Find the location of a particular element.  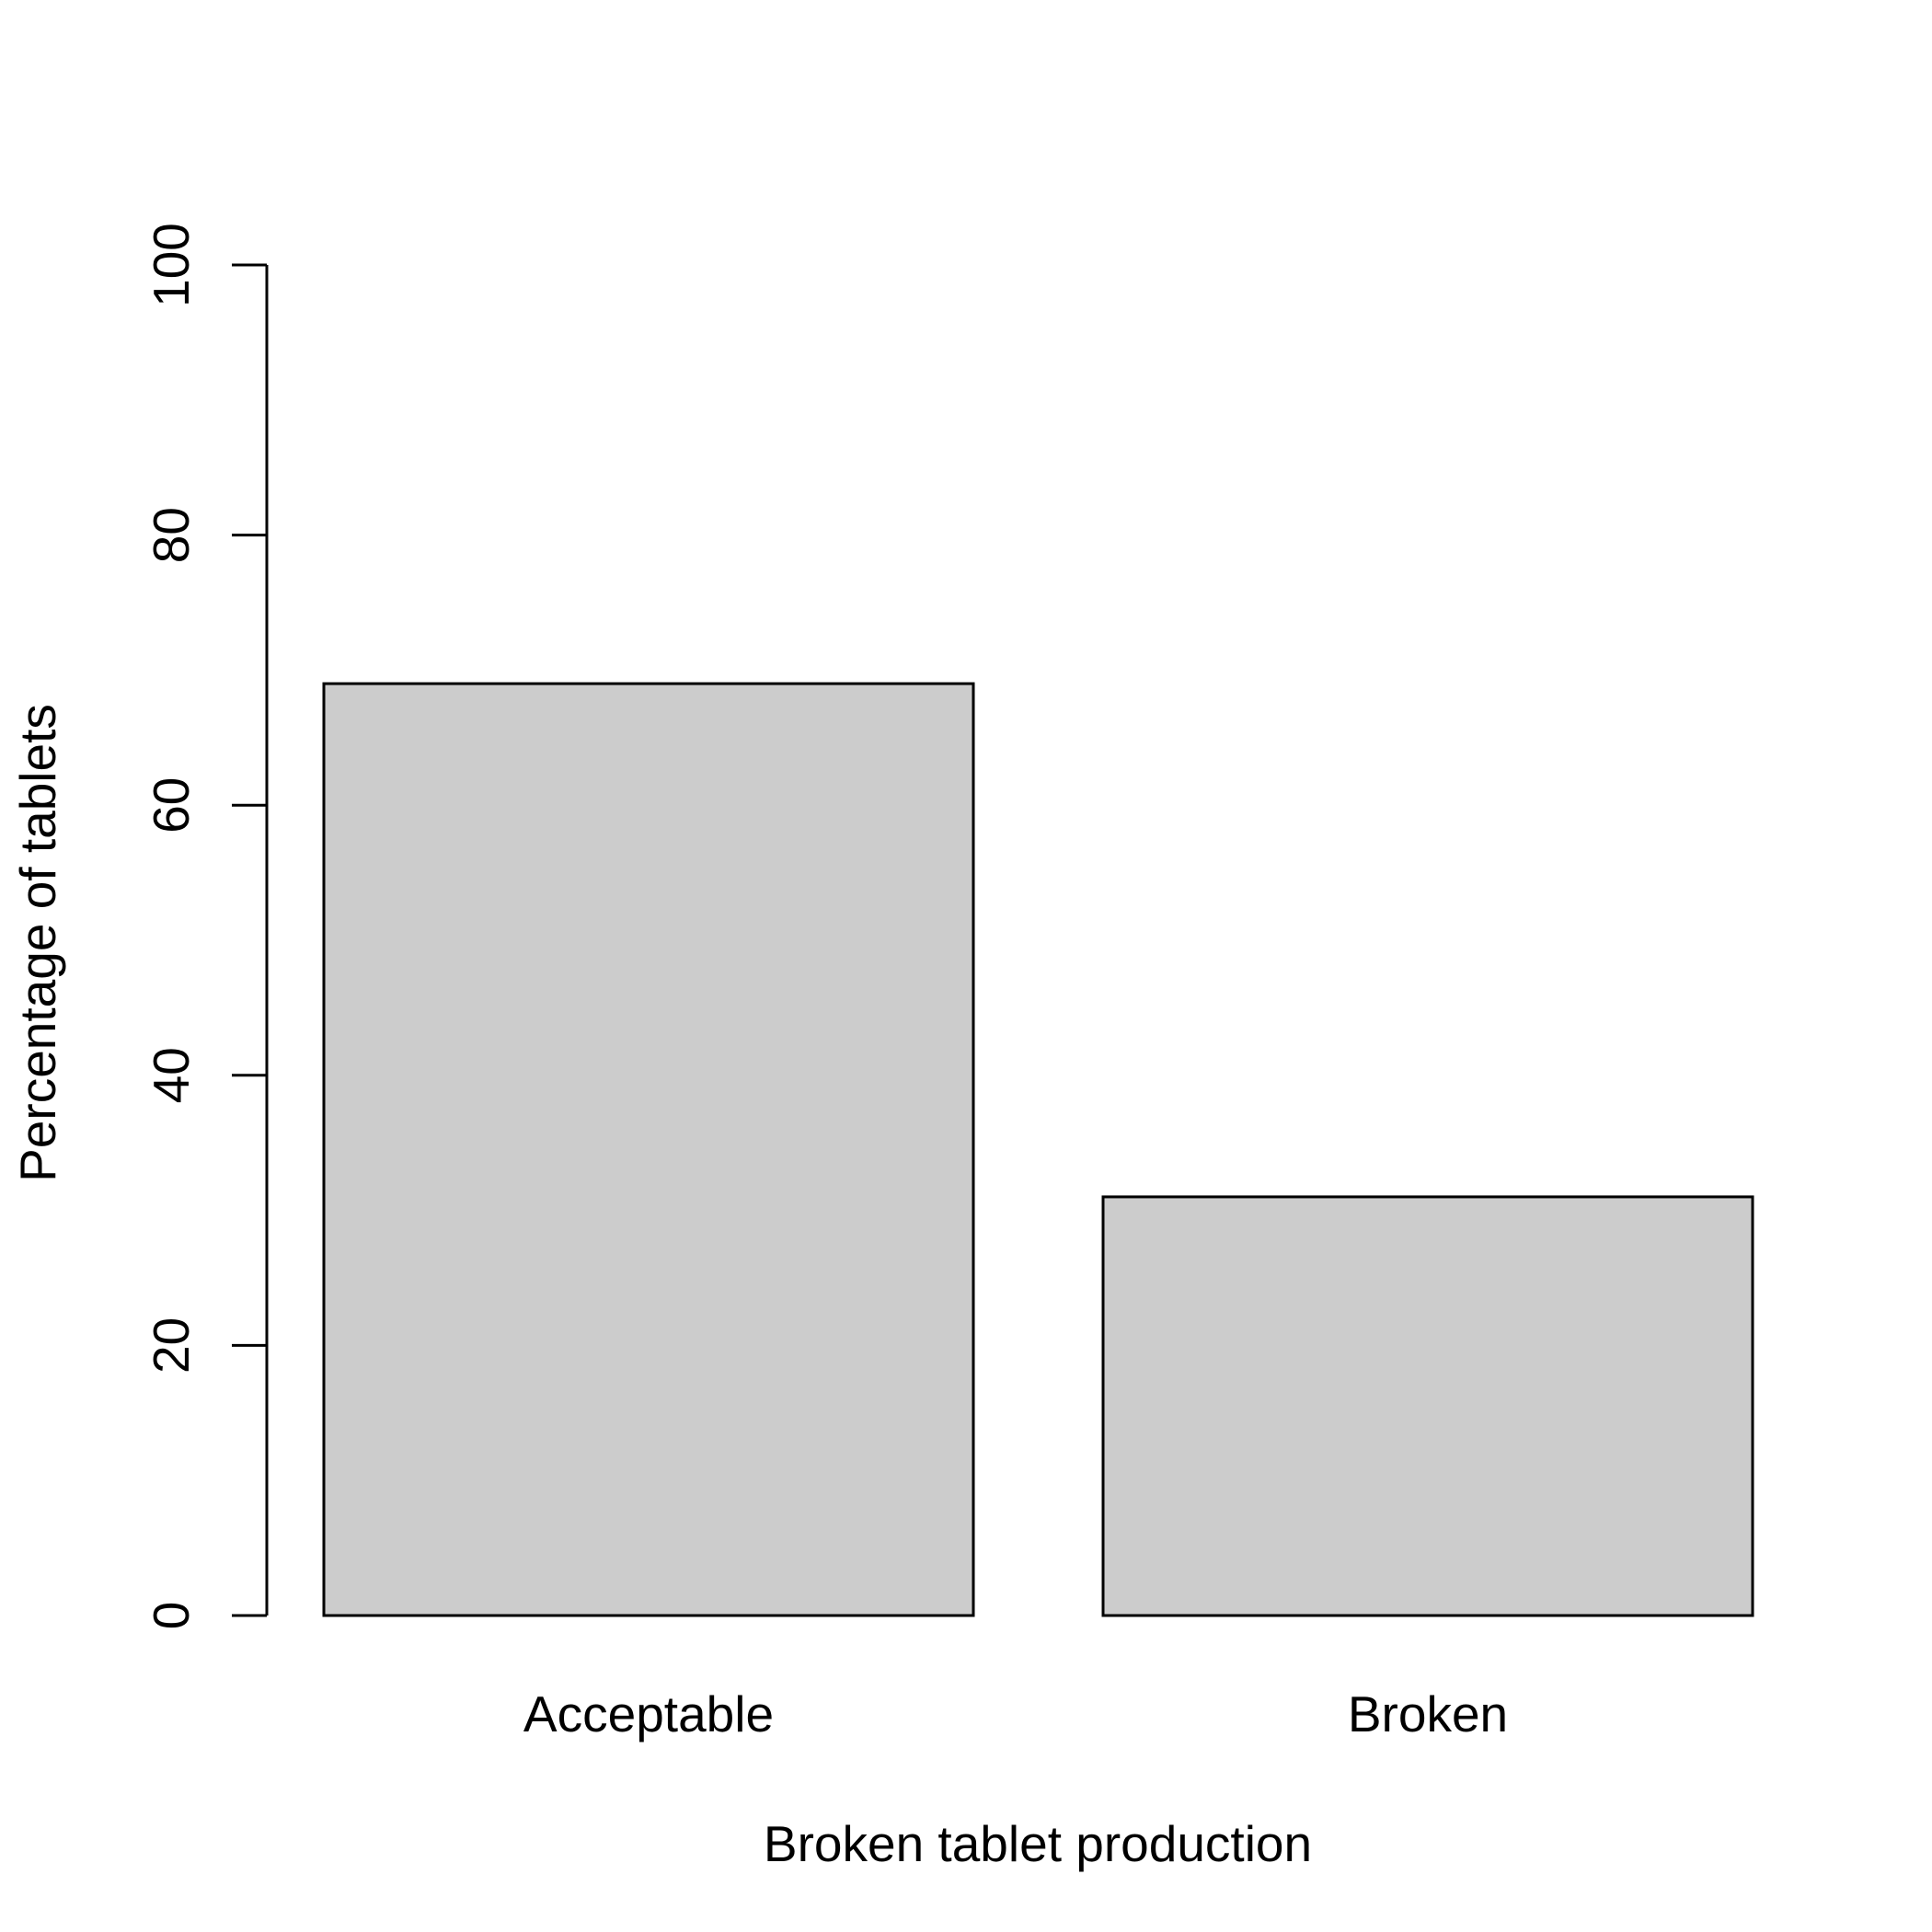

y-axis-title: Percentage of tablets is located at coordinates (37, 943).